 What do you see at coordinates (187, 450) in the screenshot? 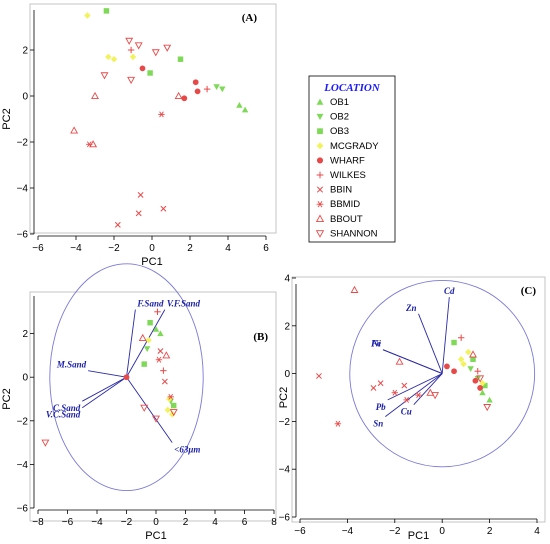
I see `loading-vector-label: <63μm` at bounding box center [187, 450].